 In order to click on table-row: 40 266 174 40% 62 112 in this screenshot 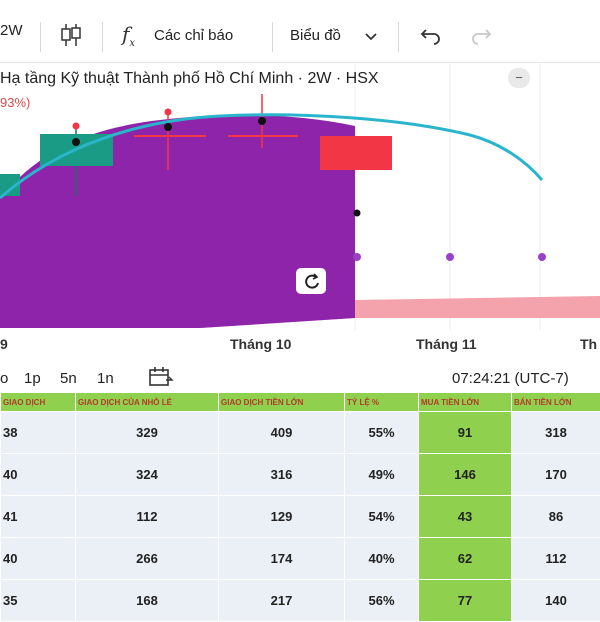, I will do `click(300, 559)`.